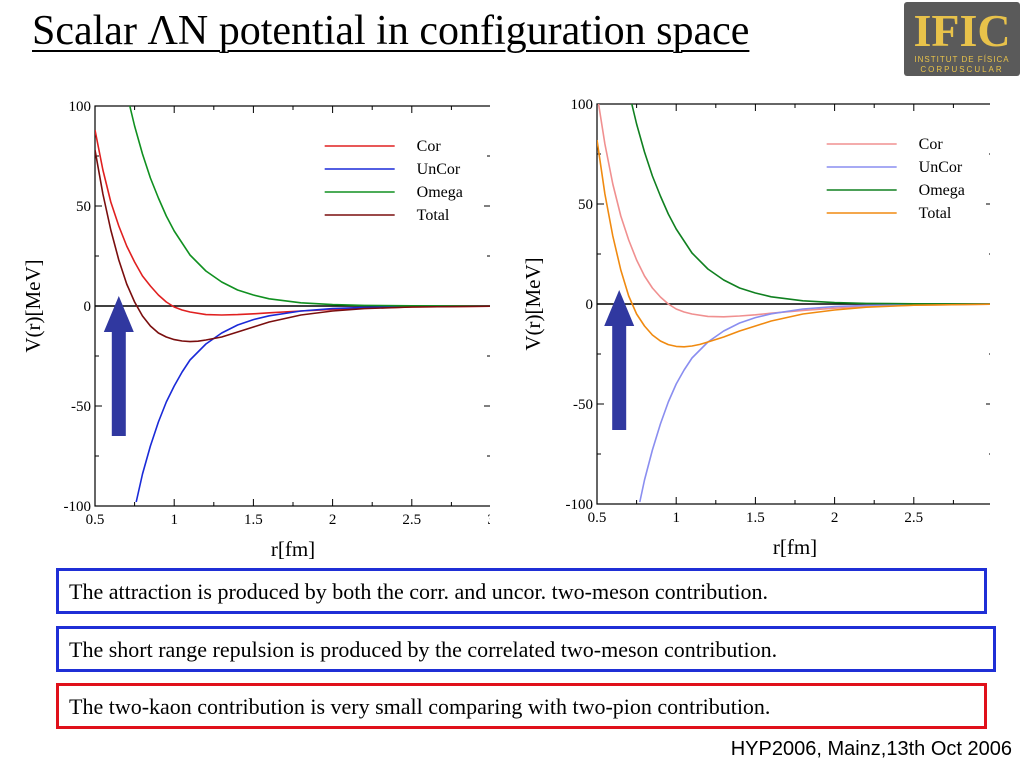  Describe the element at coordinates (81, 407) in the screenshot. I see `chart-left-ytick-label: -50` at that location.